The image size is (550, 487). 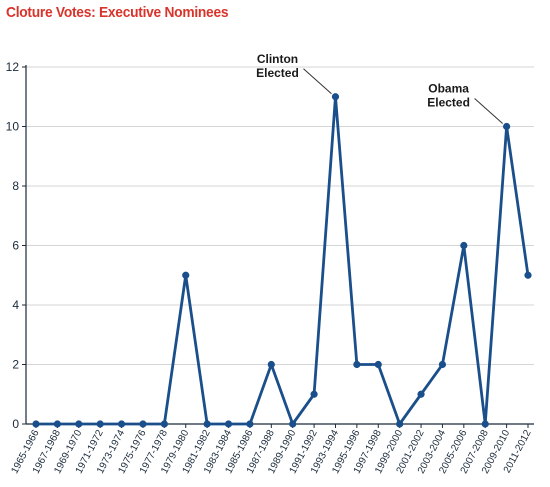 What do you see at coordinates (13, 127) in the screenshot?
I see `y-tick-label-10: 10` at bounding box center [13, 127].